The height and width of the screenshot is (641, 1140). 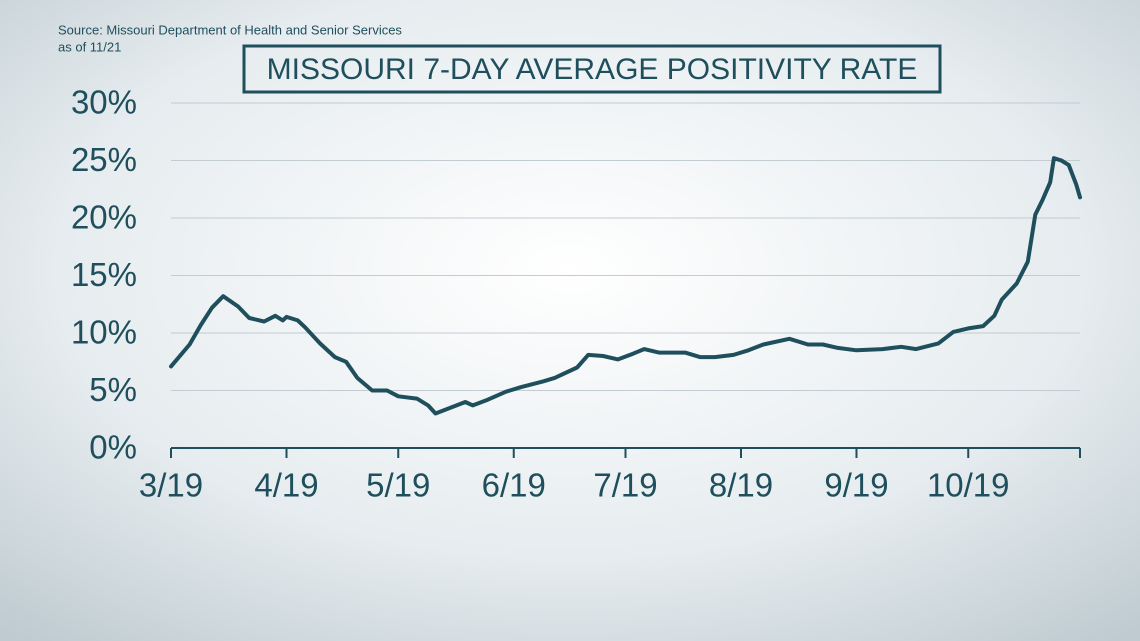 I want to click on x-tick-label: 8/19, so click(x=741, y=485).